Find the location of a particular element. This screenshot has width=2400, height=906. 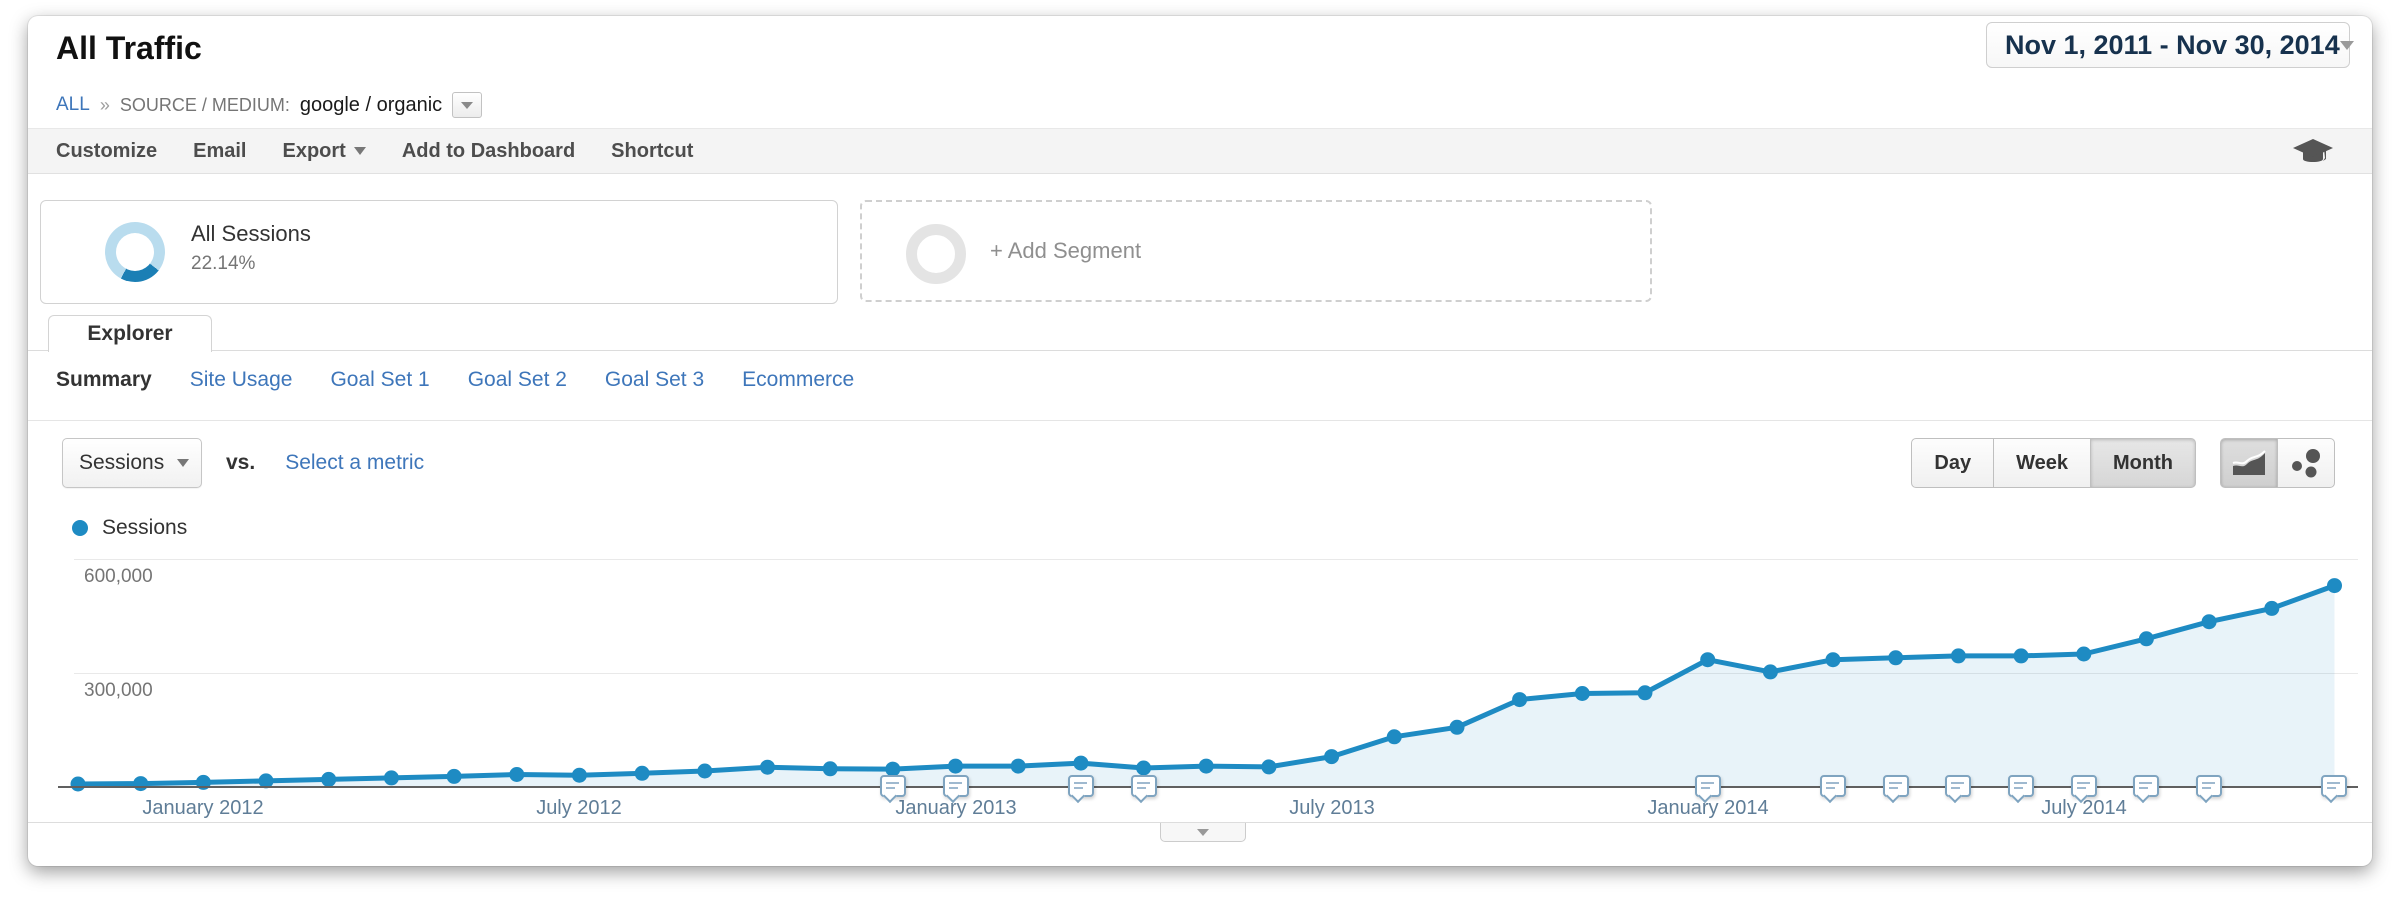

date-range-selector: Nov 1, 2011 - Nov 30, 2014 is located at coordinates (2170, 45).